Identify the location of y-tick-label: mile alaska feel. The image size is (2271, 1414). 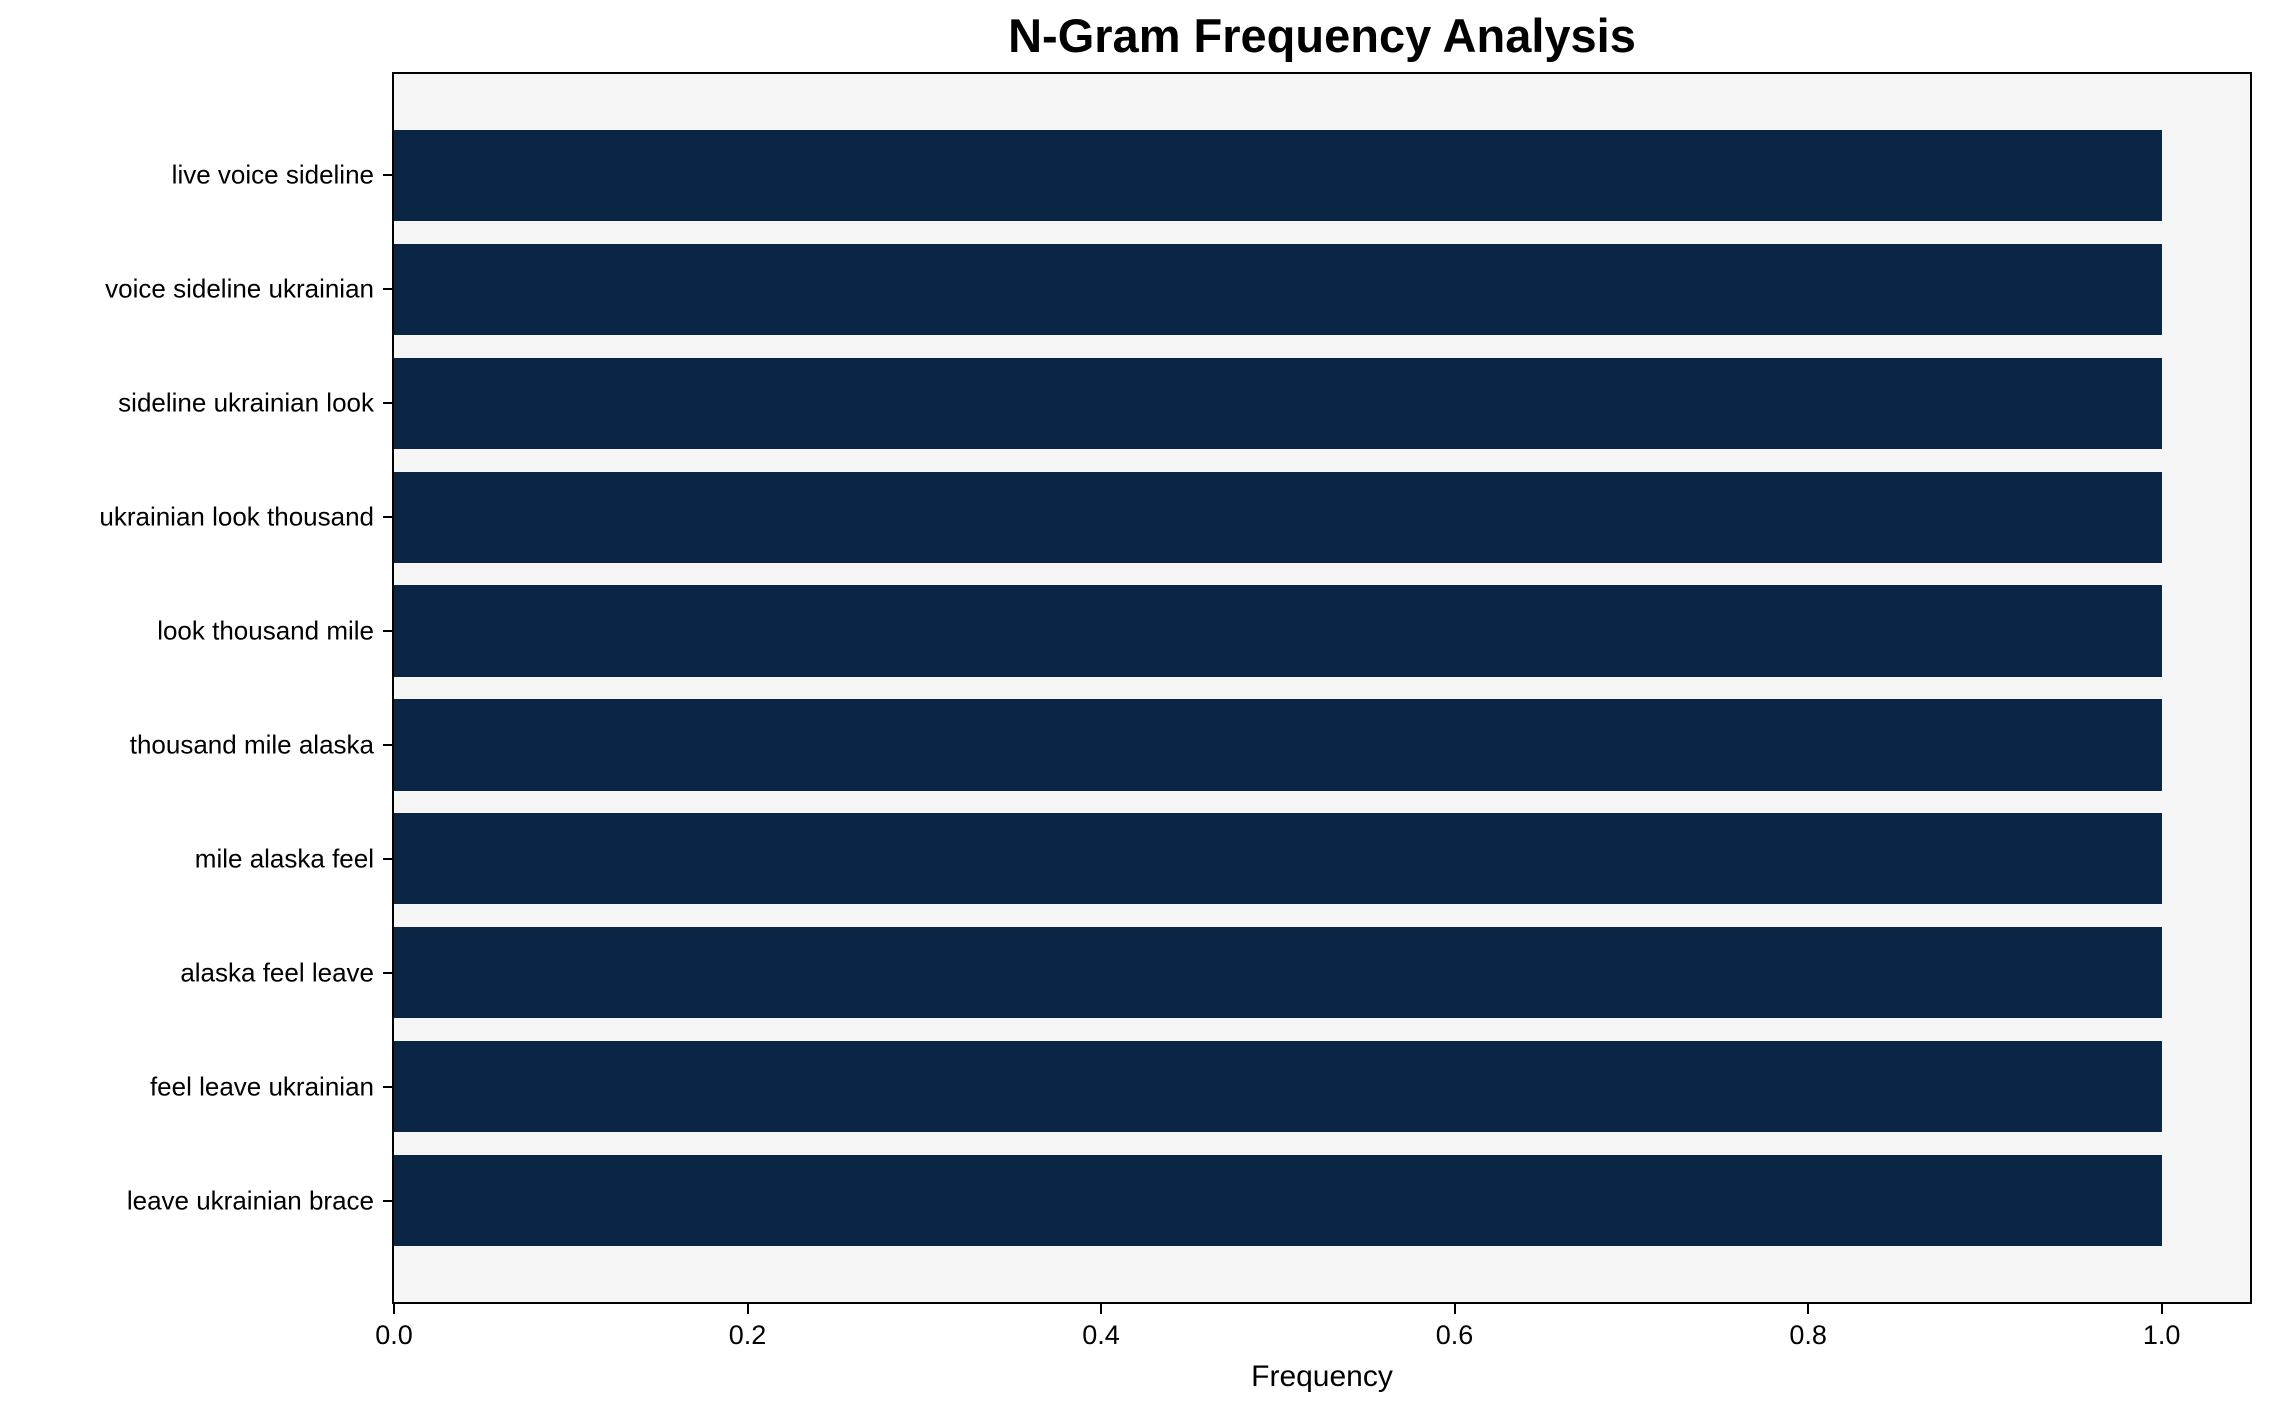
(284, 858).